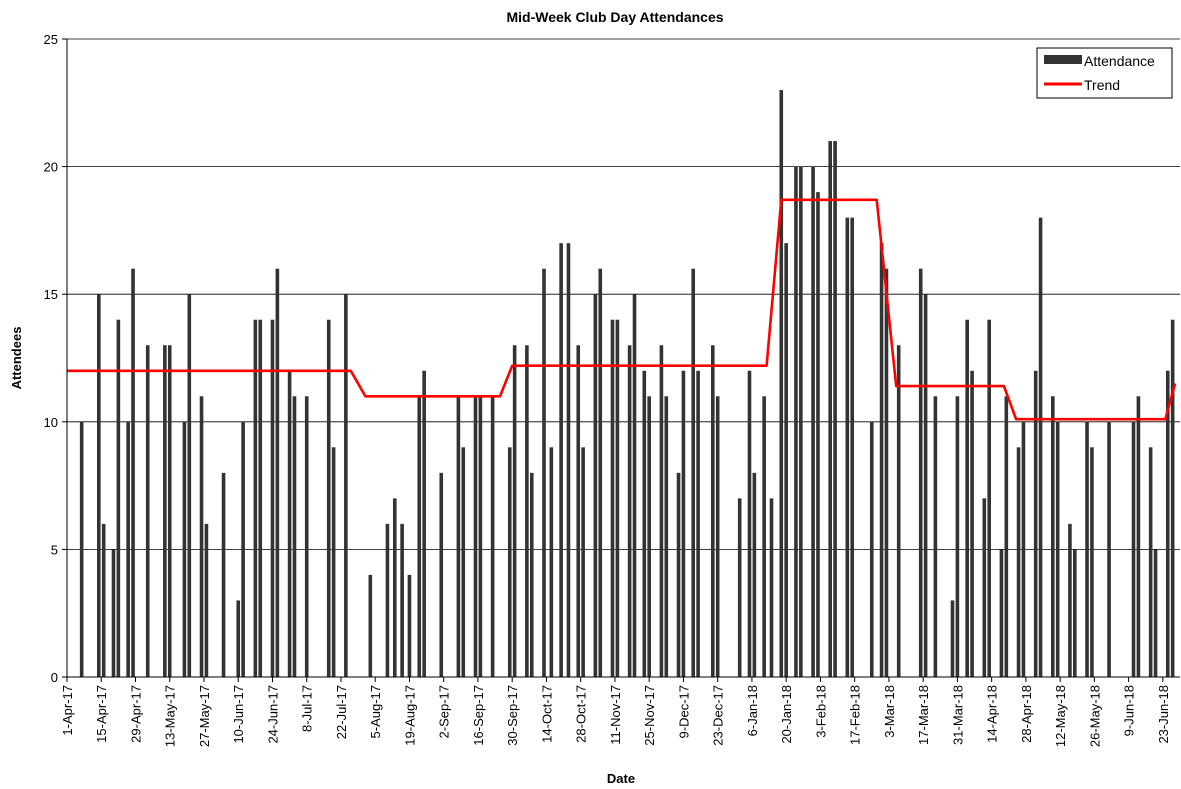  I want to click on x-tick-label: 17-Feb-18, so click(855, 715).